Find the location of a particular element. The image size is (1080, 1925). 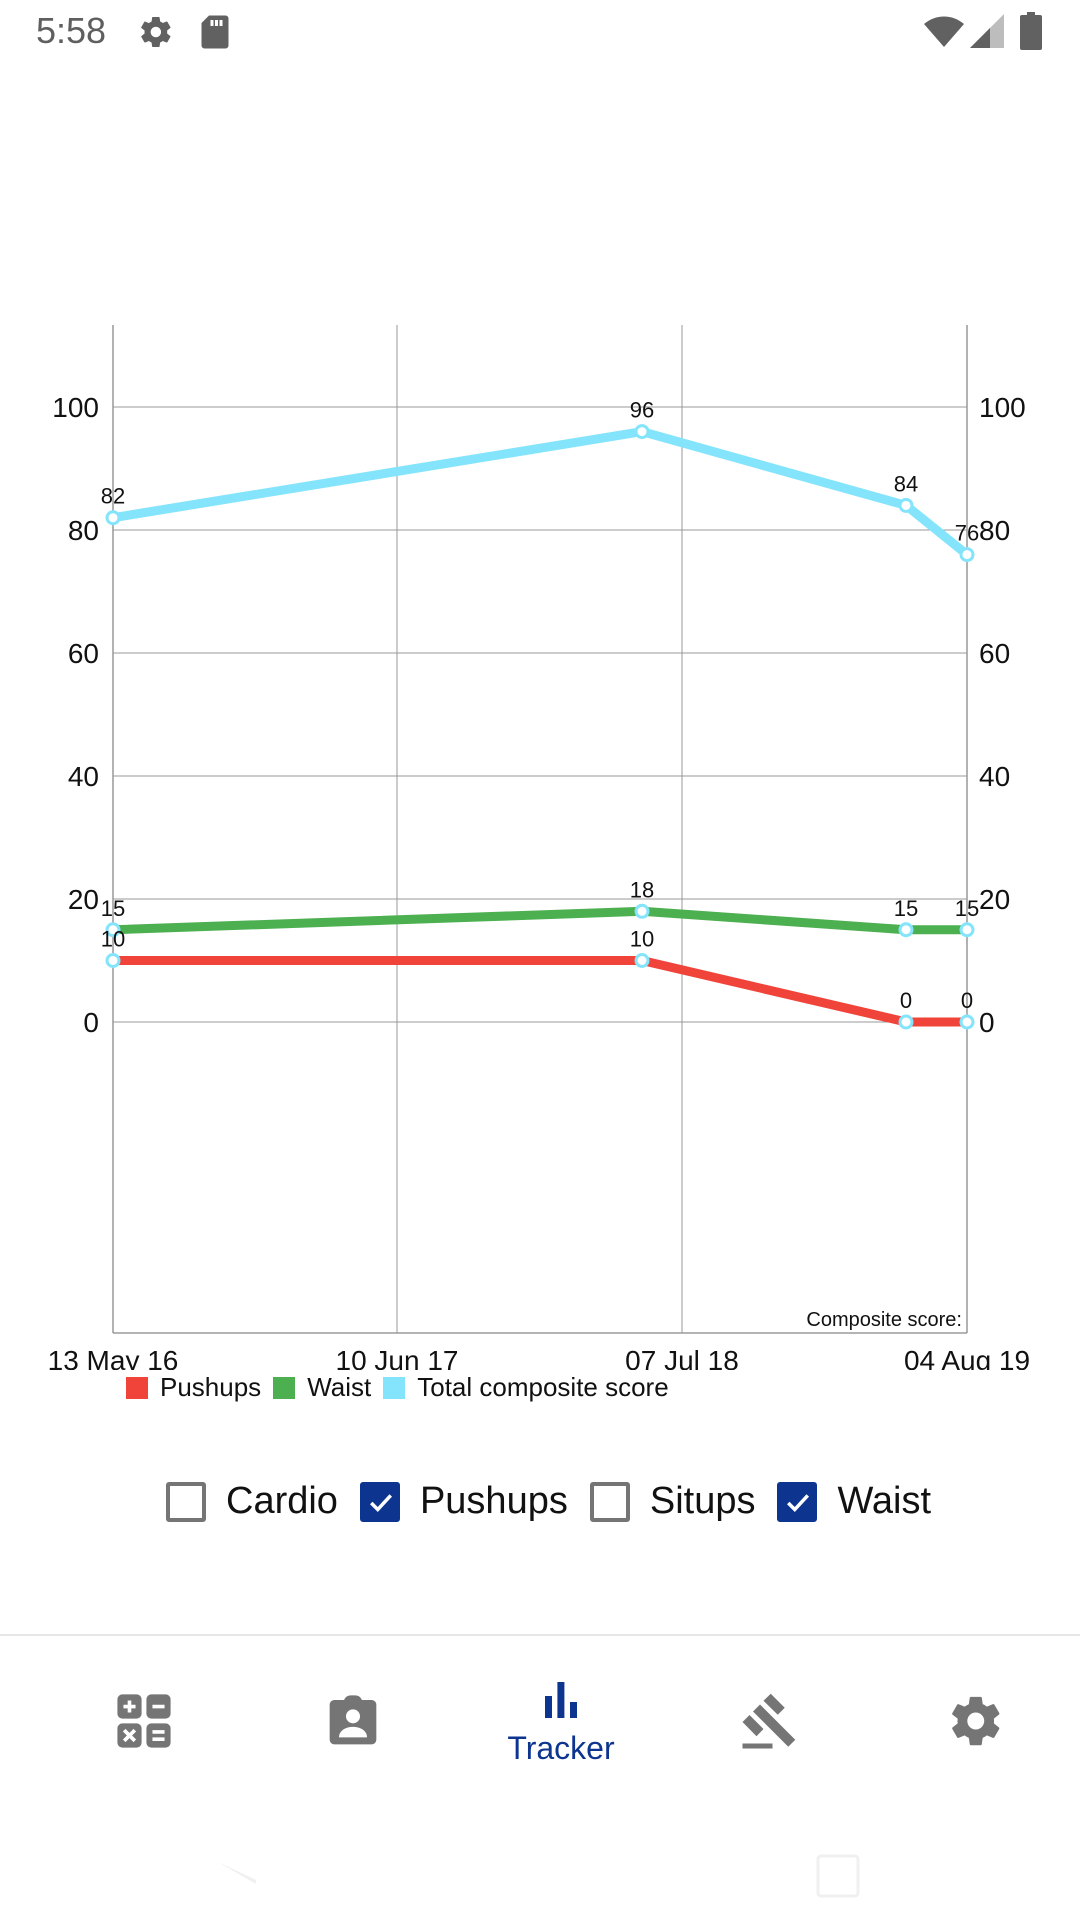

chart-legend: Pushups Waist Total composite score is located at coordinates (403, 1387).